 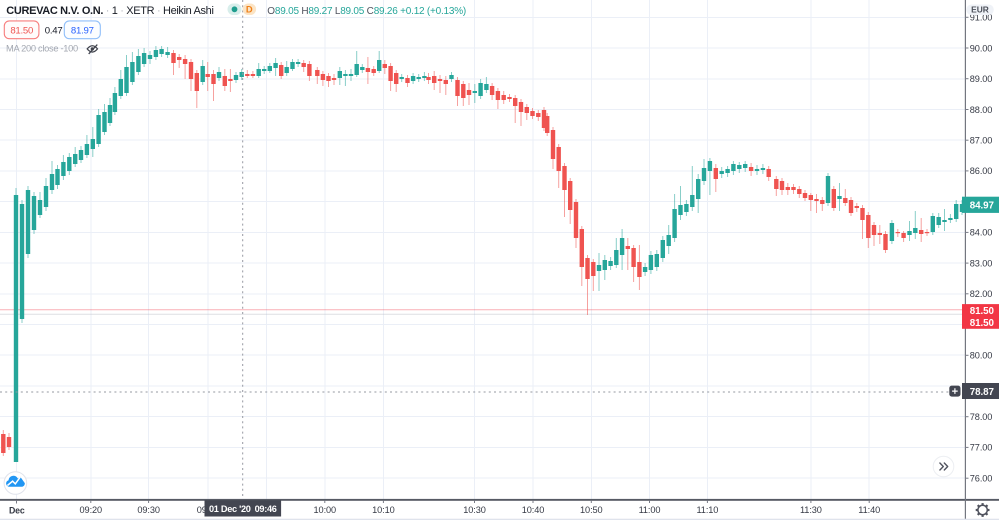 What do you see at coordinates (981, 171) in the screenshot?
I see `svg-text: 86.00` at bounding box center [981, 171].